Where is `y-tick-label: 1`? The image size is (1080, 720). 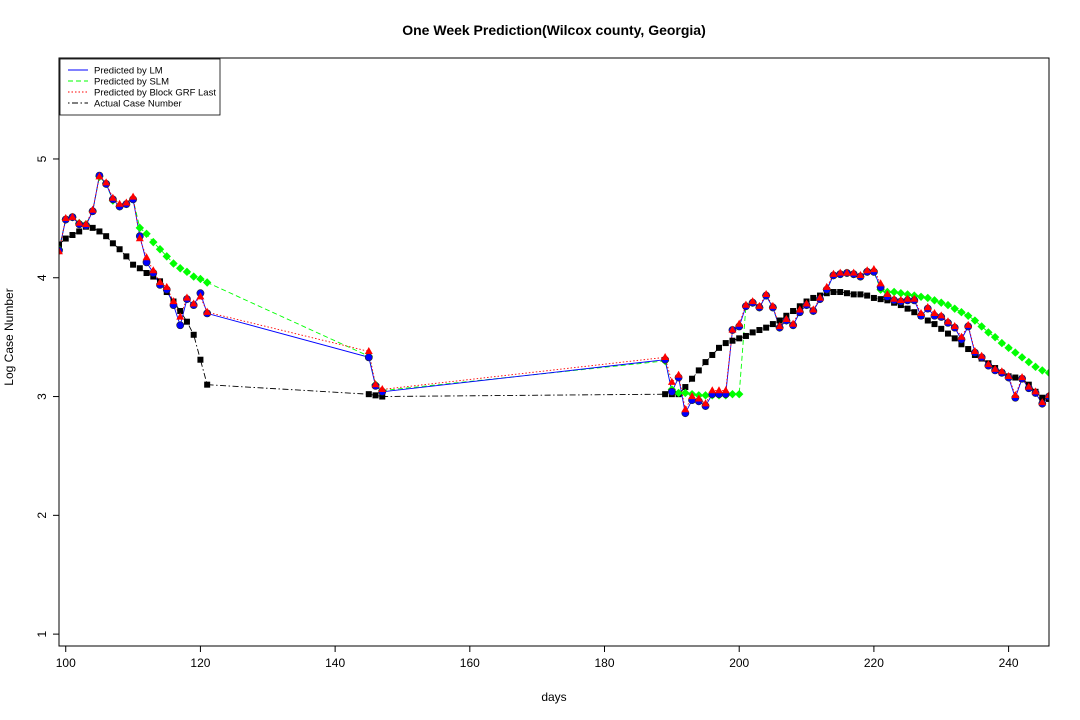
y-tick-label: 1 is located at coordinates (42, 633).